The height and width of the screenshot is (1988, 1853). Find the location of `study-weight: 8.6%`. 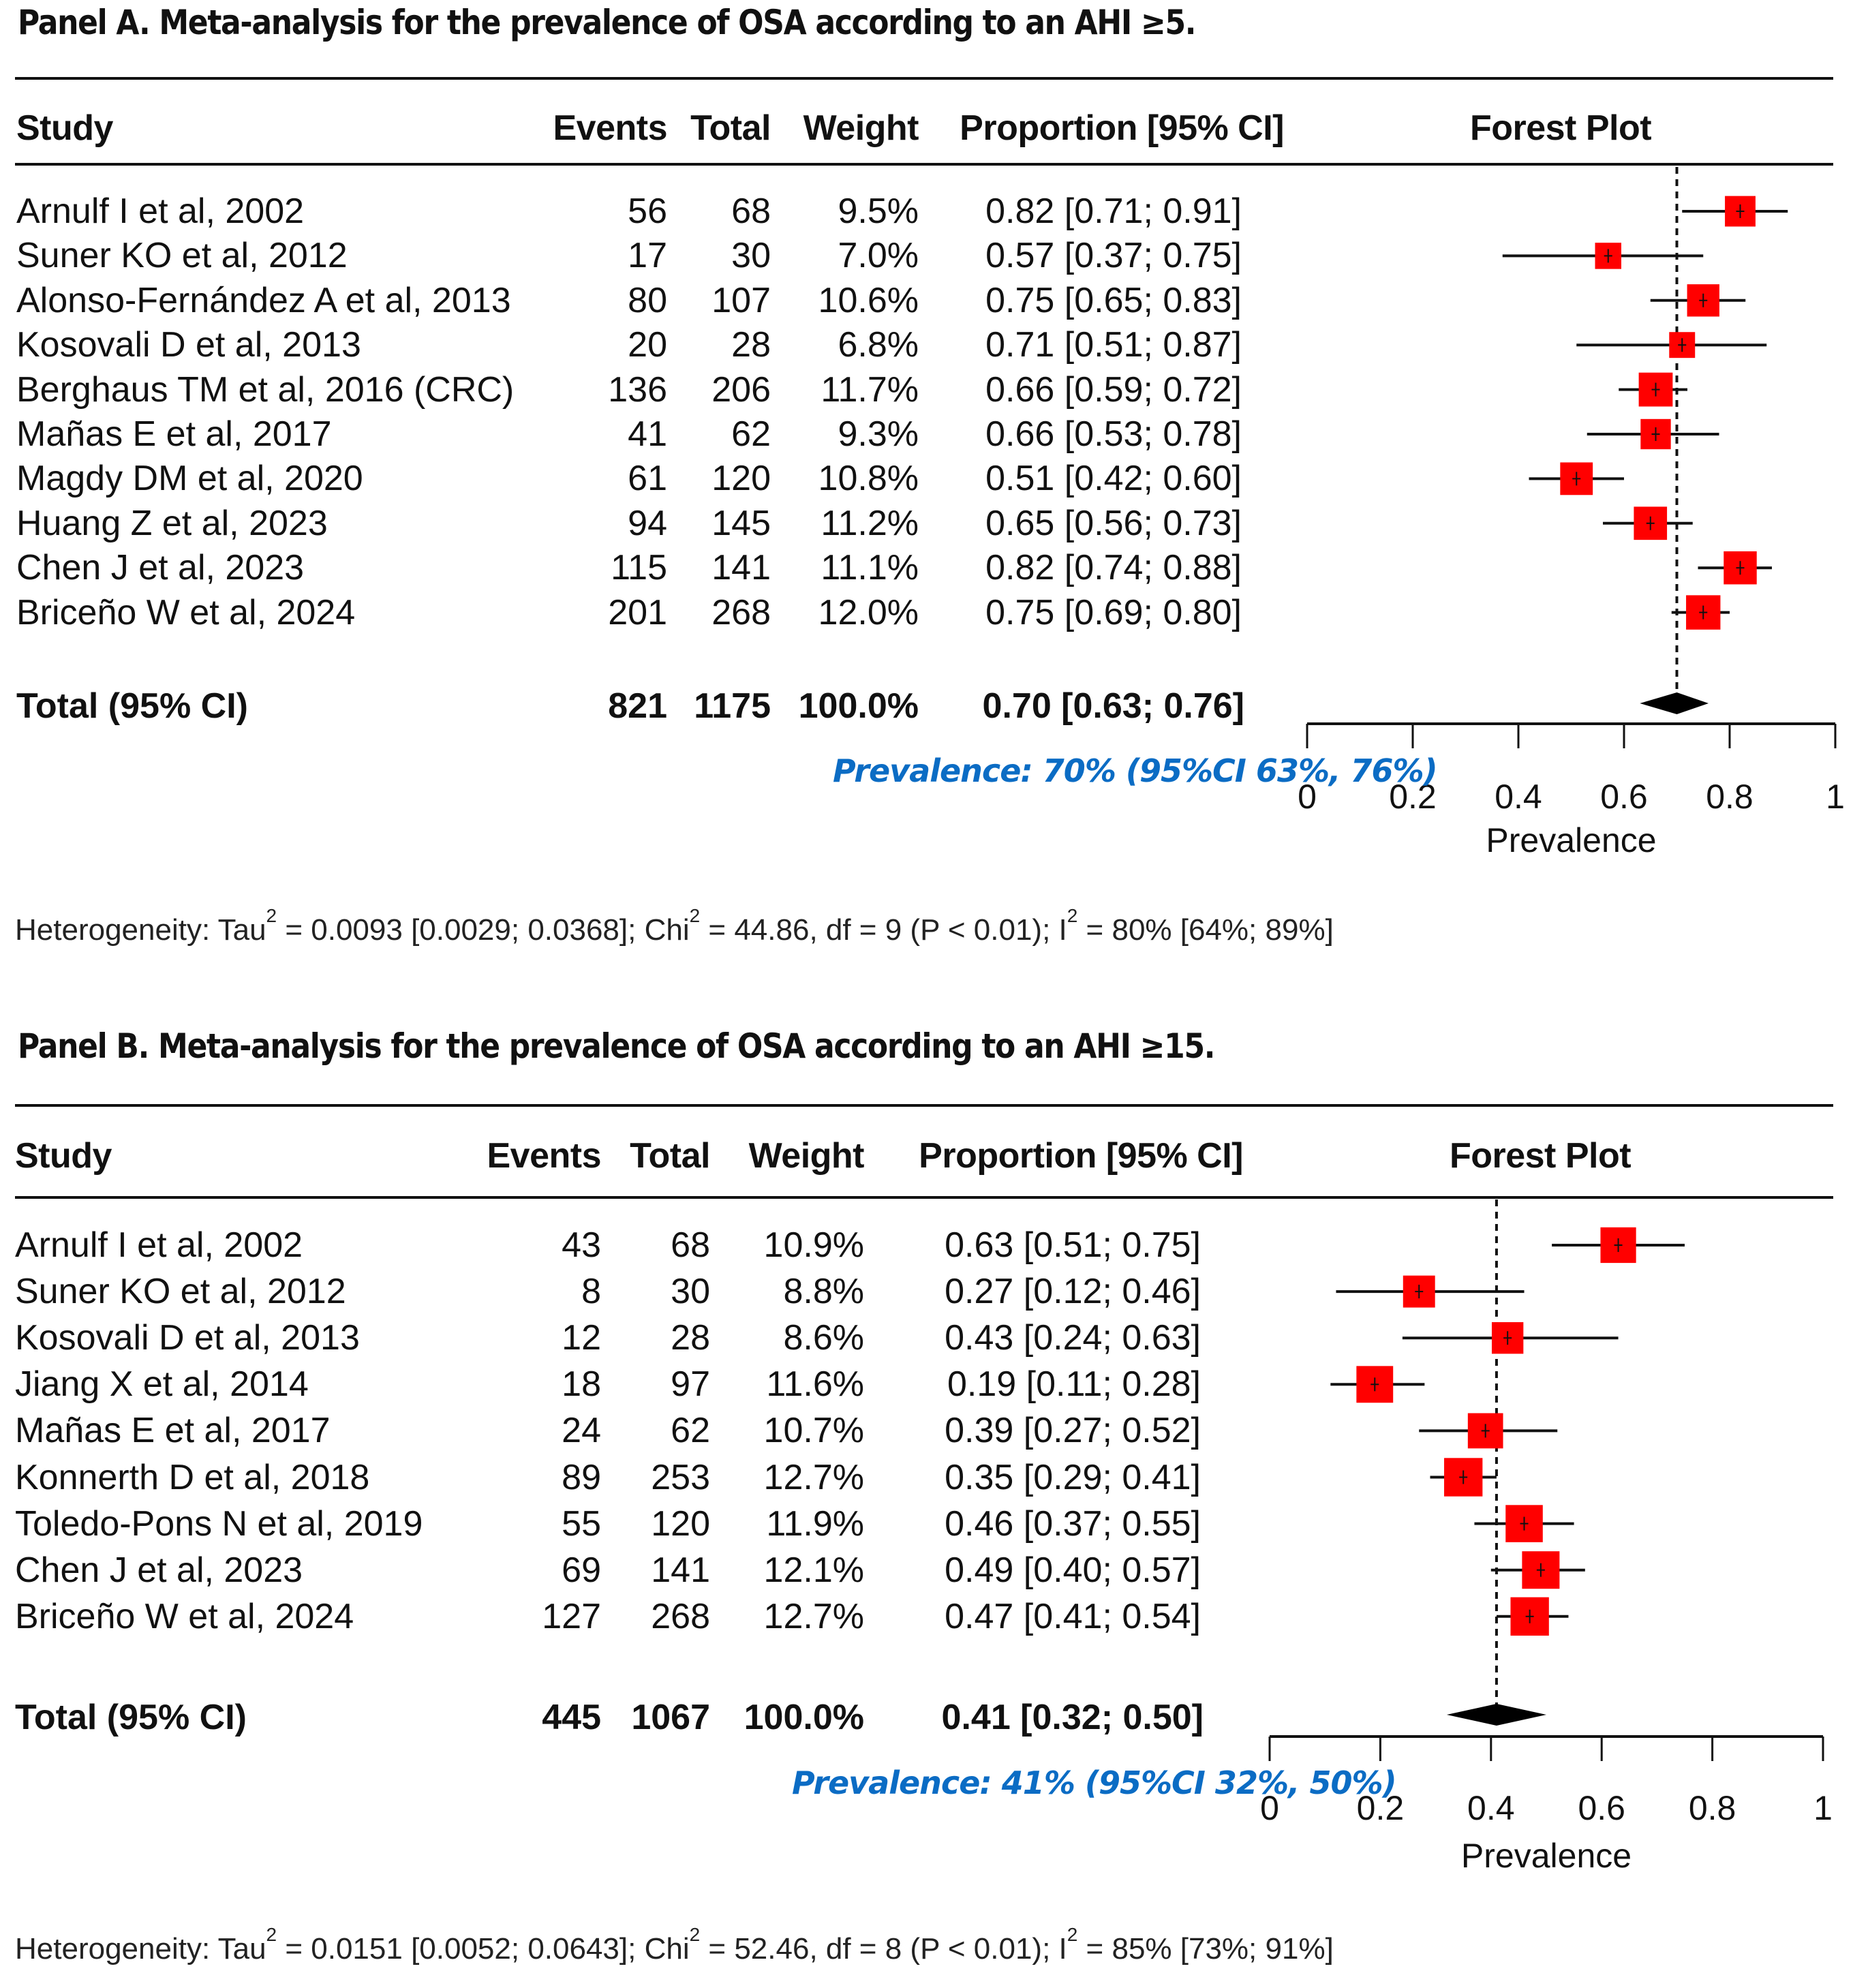

study-weight: 8.6% is located at coordinates (824, 1338).